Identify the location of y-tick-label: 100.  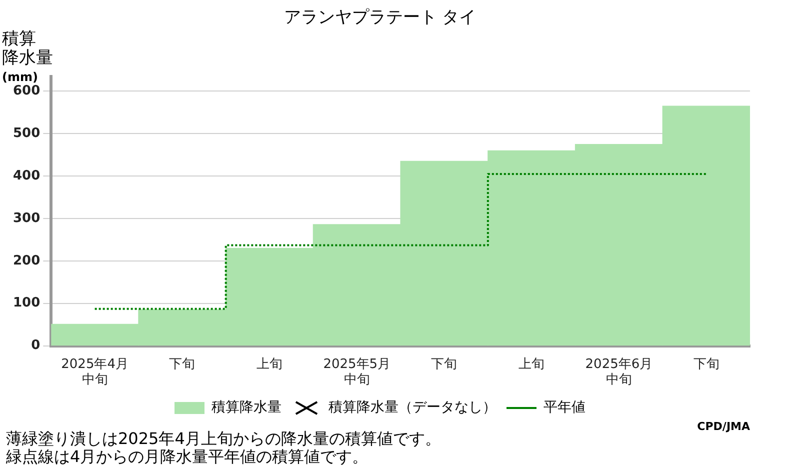
(26, 303).